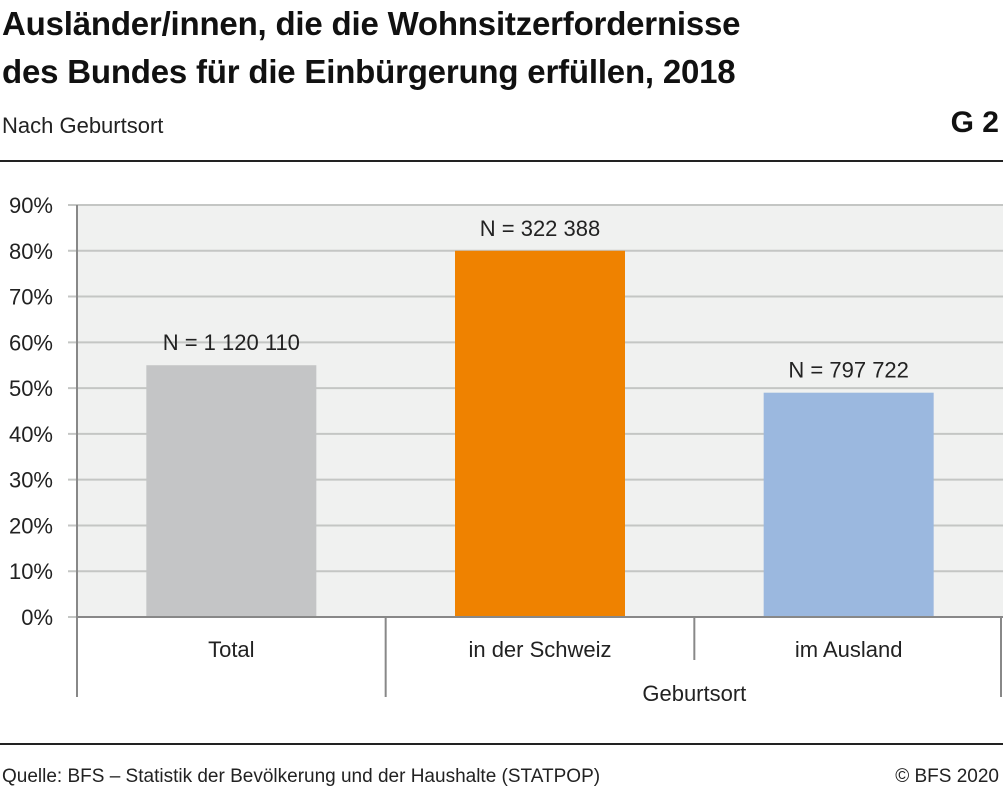  Describe the element at coordinates (31, 297) in the screenshot. I see `y-tick-label: 70%` at that location.